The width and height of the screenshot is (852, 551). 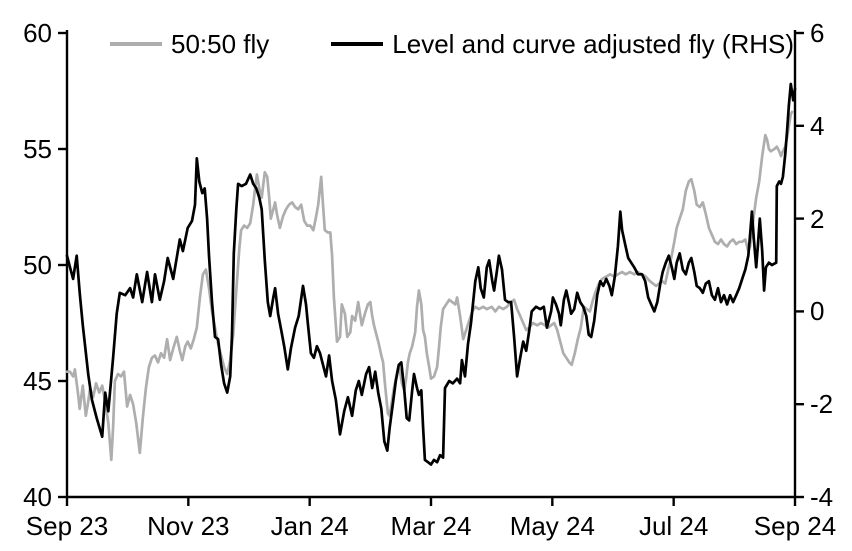 I want to click on y-right-tick-label: 2, so click(x=817, y=218).